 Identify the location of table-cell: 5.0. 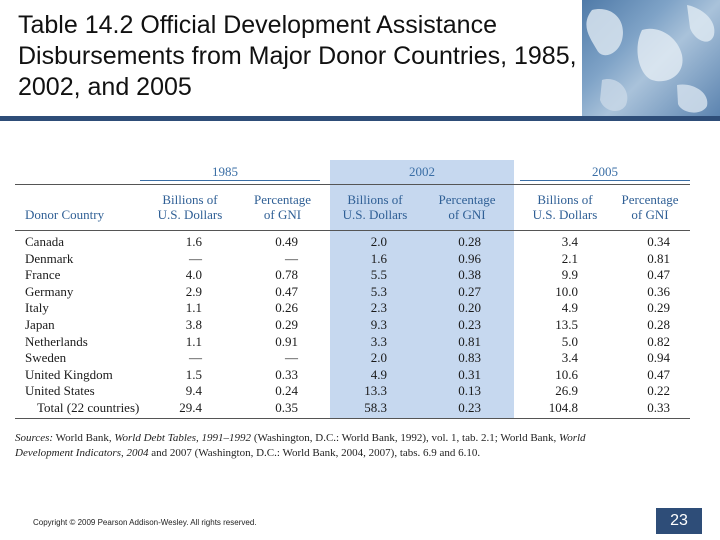
(569, 341).